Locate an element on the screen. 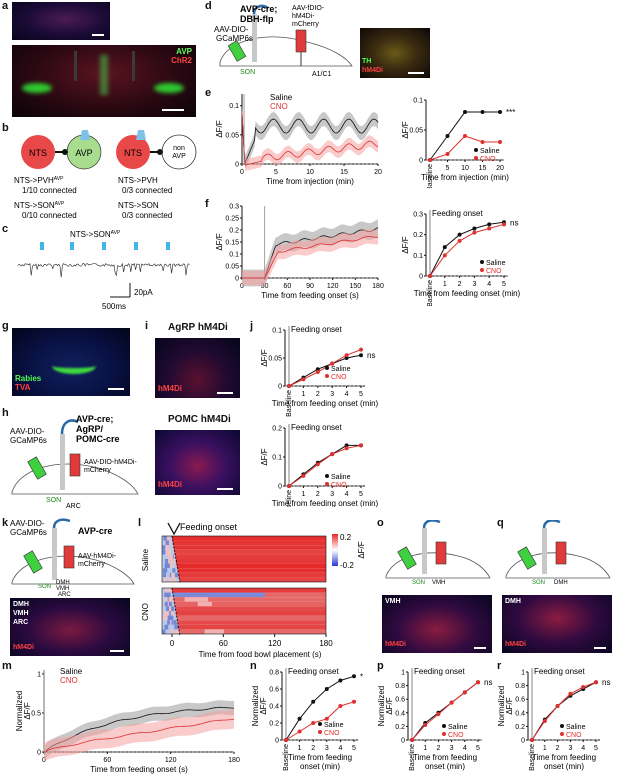 The width and height of the screenshot is (617, 776). x-axis-label: Time from feeding onset (s) is located at coordinates (139, 769).